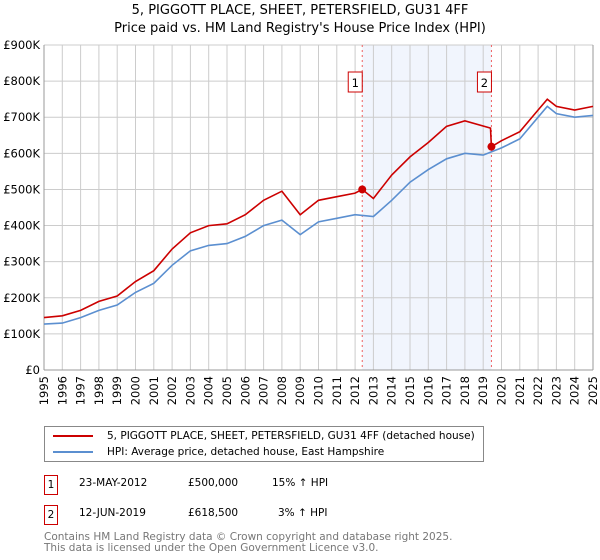 The image size is (600, 560). Describe the element at coordinates (154, 390) in the screenshot. I see `x-tick-label: 2001` at that location.